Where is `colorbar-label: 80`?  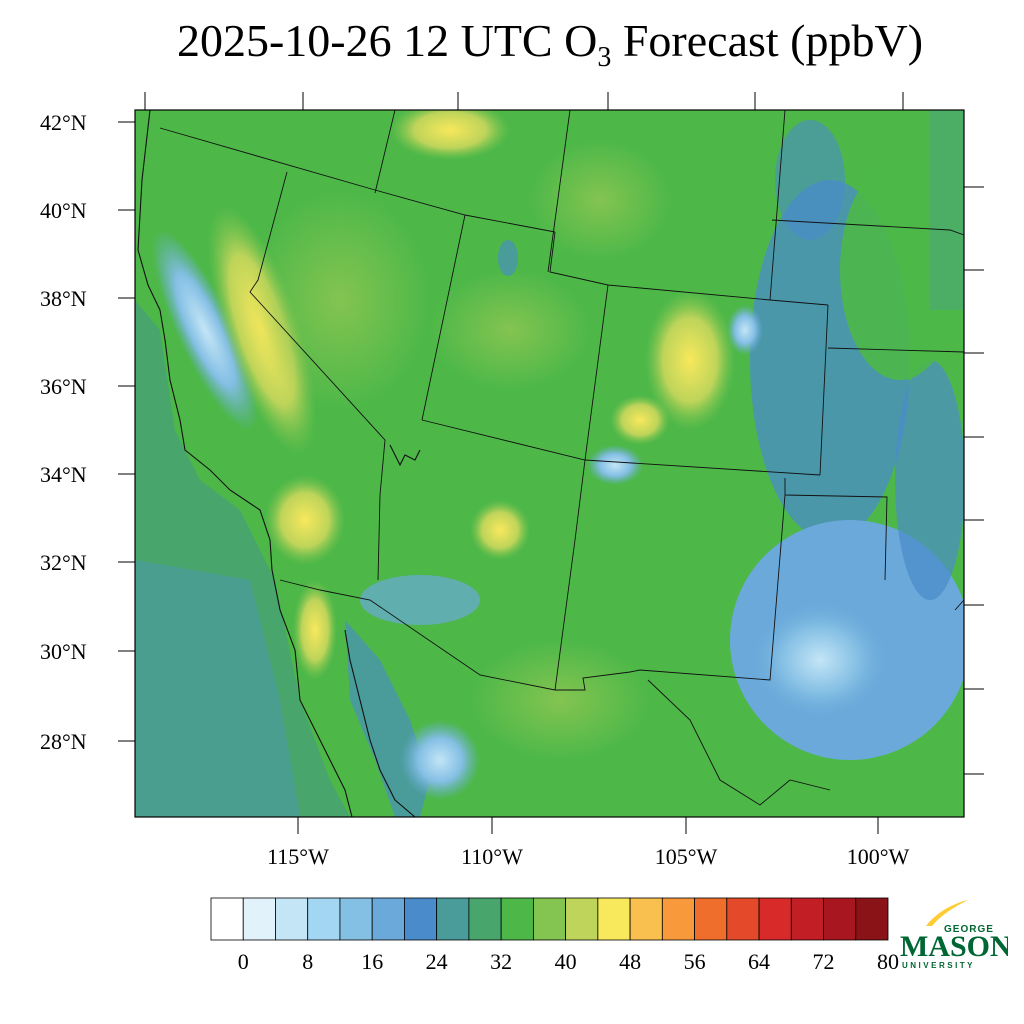 colorbar-label: 80 is located at coordinates (888, 961).